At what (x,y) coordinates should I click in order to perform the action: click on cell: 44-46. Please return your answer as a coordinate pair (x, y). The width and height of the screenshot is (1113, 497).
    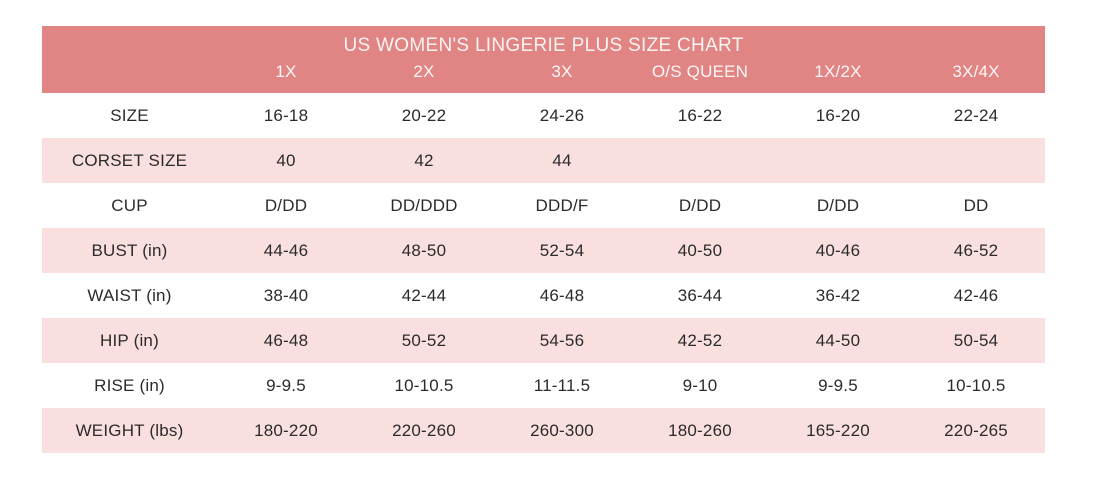
    Looking at the image, I should click on (286, 250).